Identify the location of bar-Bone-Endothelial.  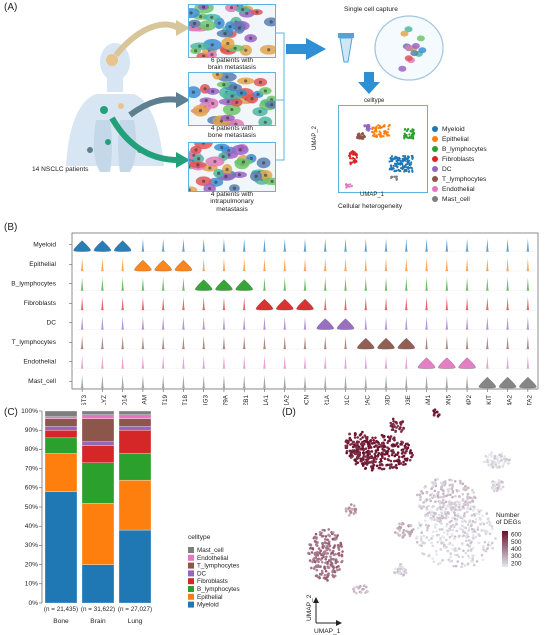
(61, 417).